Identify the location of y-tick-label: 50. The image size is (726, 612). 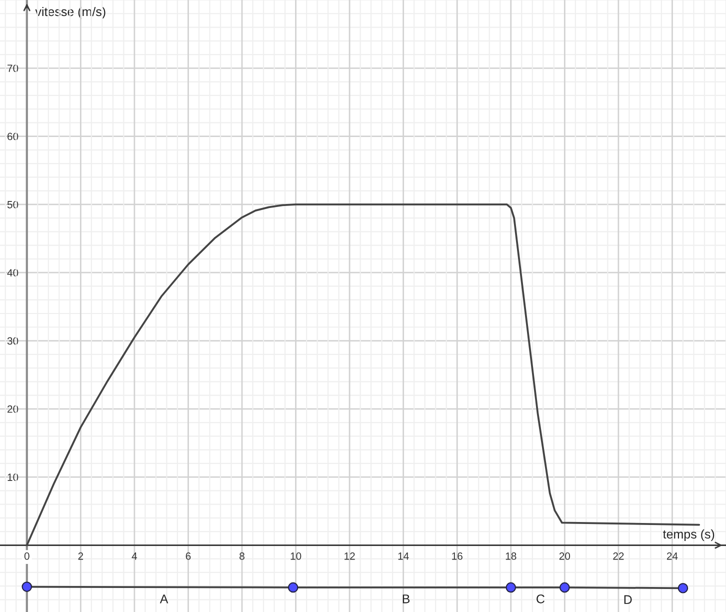
(12, 204).